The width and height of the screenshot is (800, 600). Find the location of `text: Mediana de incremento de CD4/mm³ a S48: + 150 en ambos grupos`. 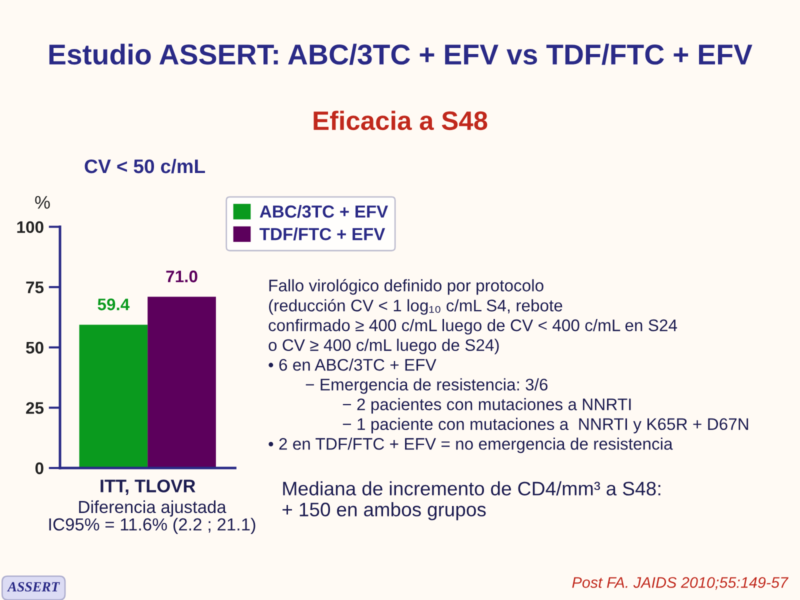

text: Mediana de incremento de CD4/mm³ a S48: + 150 en ambos grupos is located at coordinates (471, 500).